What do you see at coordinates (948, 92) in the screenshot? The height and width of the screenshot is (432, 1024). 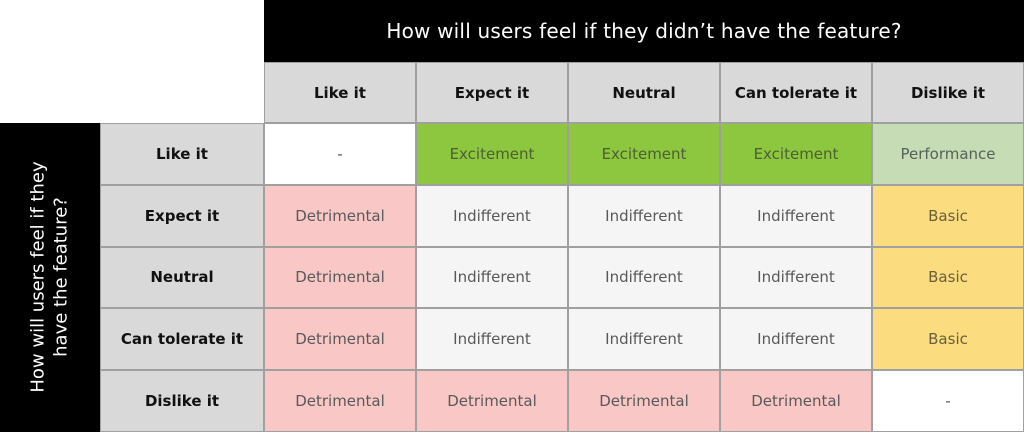 I see `column-header-dislike-it: Dislike it` at bounding box center [948, 92].